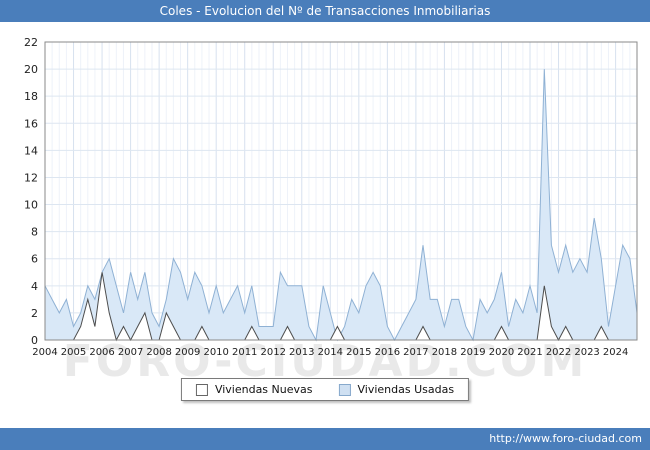 Image resolution: width=650 pixels, height=450 pixels. What do you see at coordinates (387, 352) in the screenshot?
I see `x-tick-label: 2016` at bounding box center [387, 352].